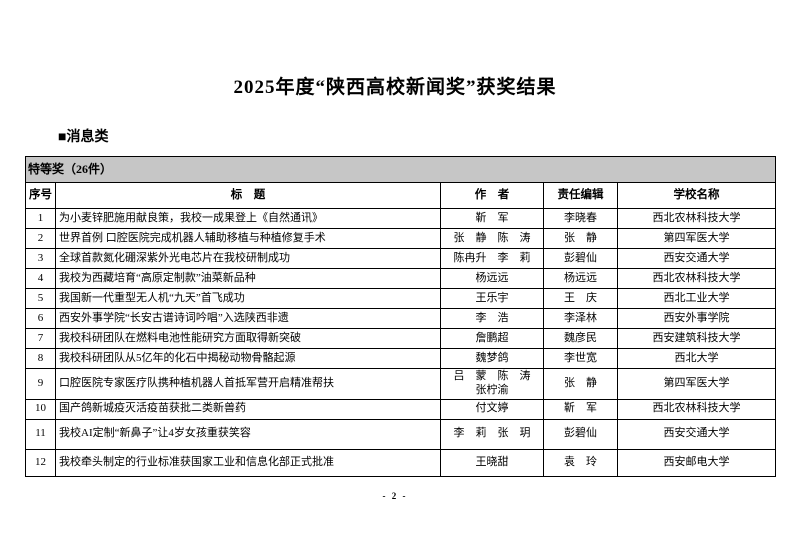 The image size is (790, 556). I want to click on cell-title: 西安外事学院“长安古谱诗词吟唱”入选陕西非遗, so click(248, 318).